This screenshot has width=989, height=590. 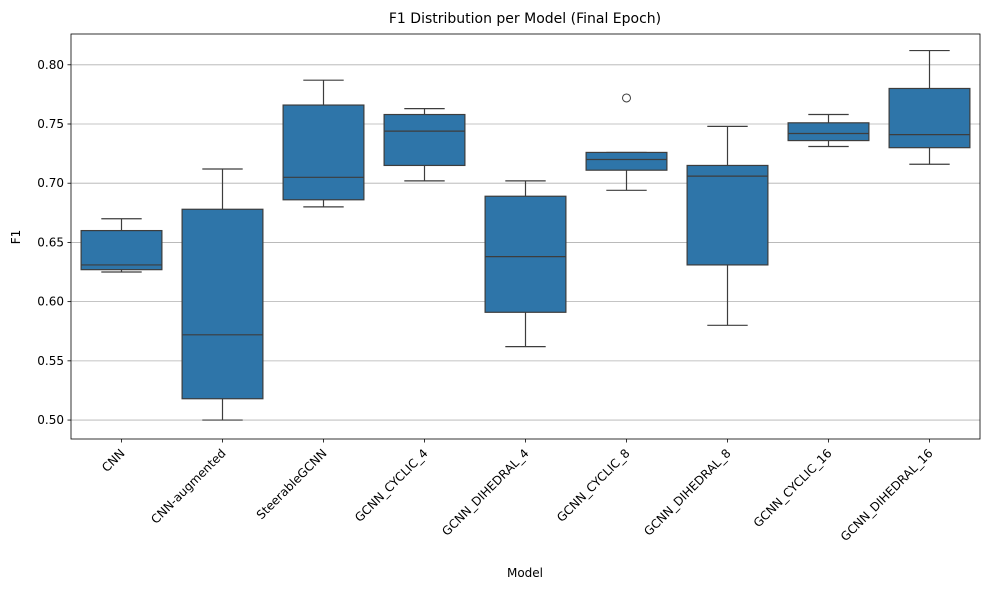 I want to click on y-tick-label: 0.80, so click(x=50, y=65).